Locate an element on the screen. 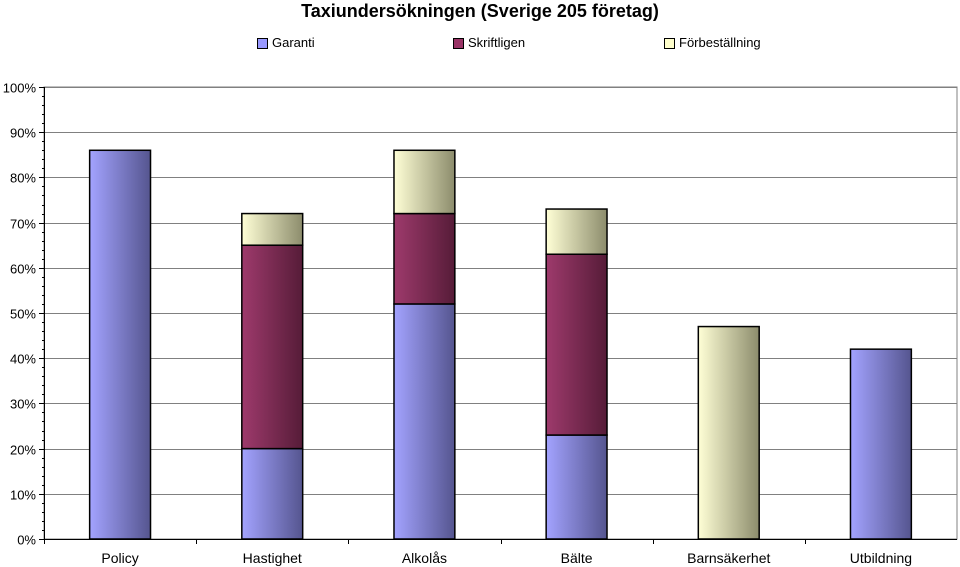  y-tick-label: 0% is located at coordinates (26, 540).